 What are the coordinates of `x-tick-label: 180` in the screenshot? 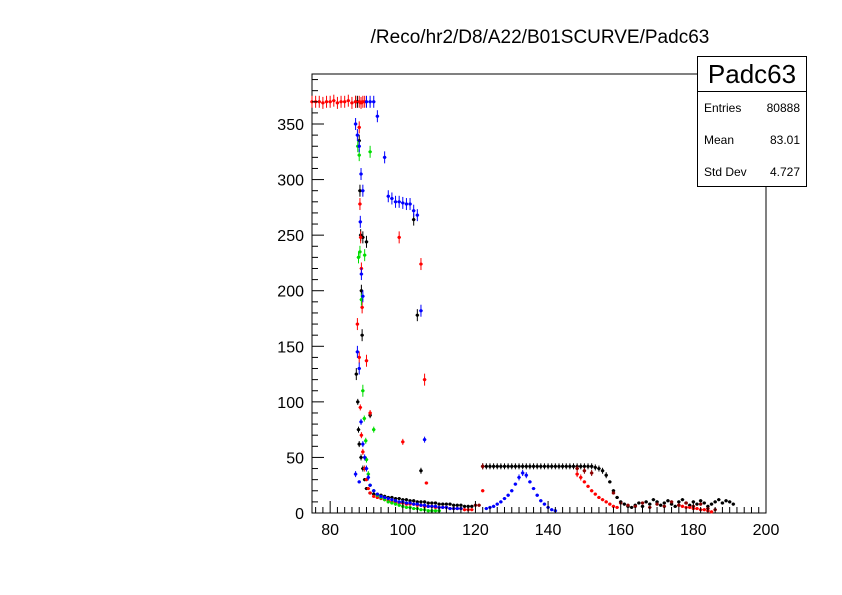 It's located at (693, 530).